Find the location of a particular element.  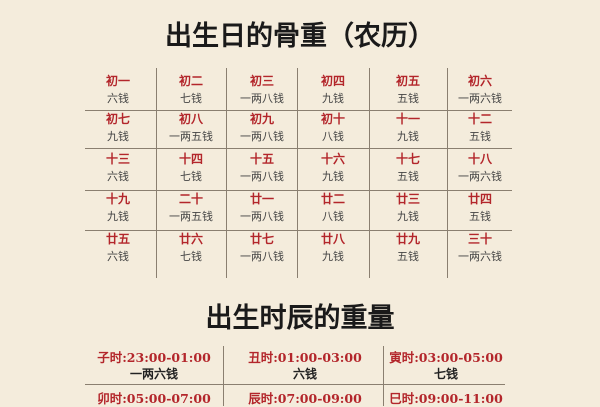

day-weight-title: 出生日的骨重（农历） is located at coordinates (300, 36).